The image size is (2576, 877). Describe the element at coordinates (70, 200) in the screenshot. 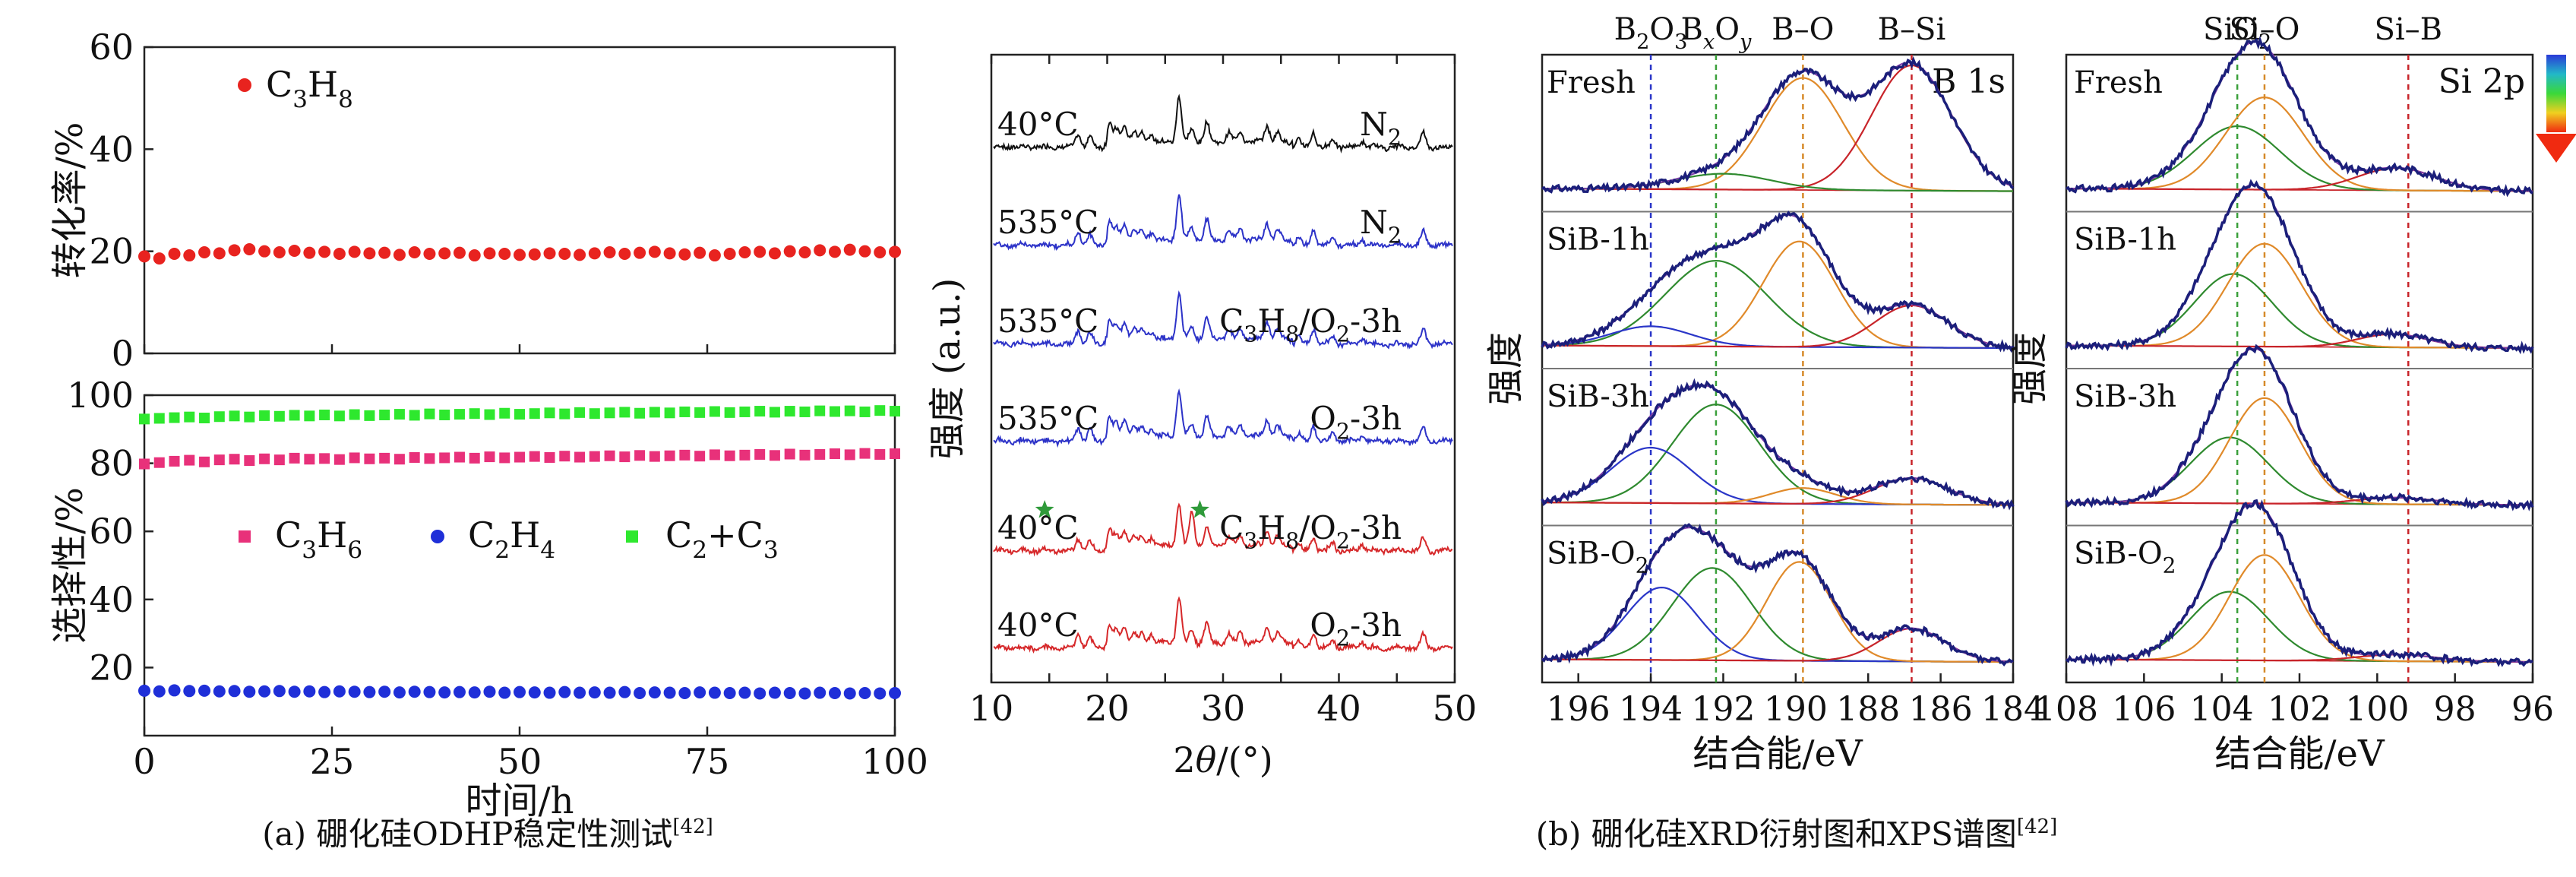

I see `y-axis-label: 转化率/%` at that location.